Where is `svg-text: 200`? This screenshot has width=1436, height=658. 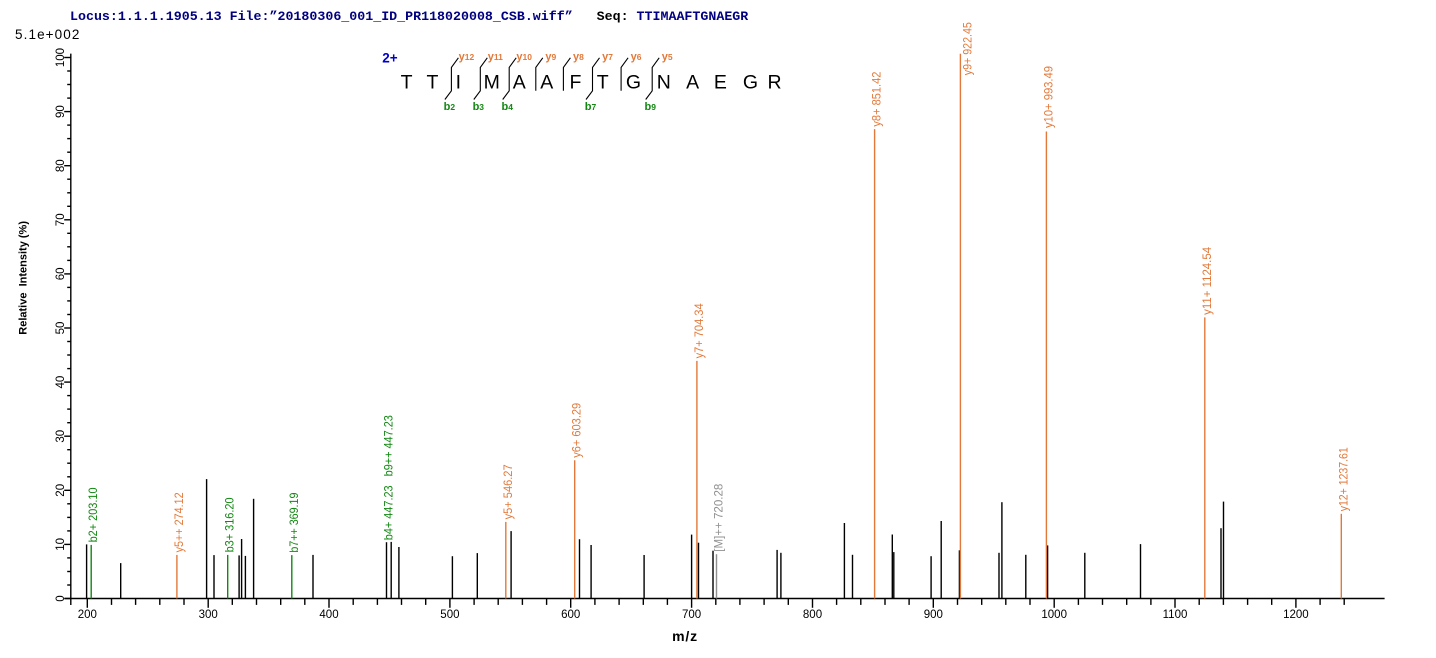 svg-text: 200 is located at coordinates (87, 615).